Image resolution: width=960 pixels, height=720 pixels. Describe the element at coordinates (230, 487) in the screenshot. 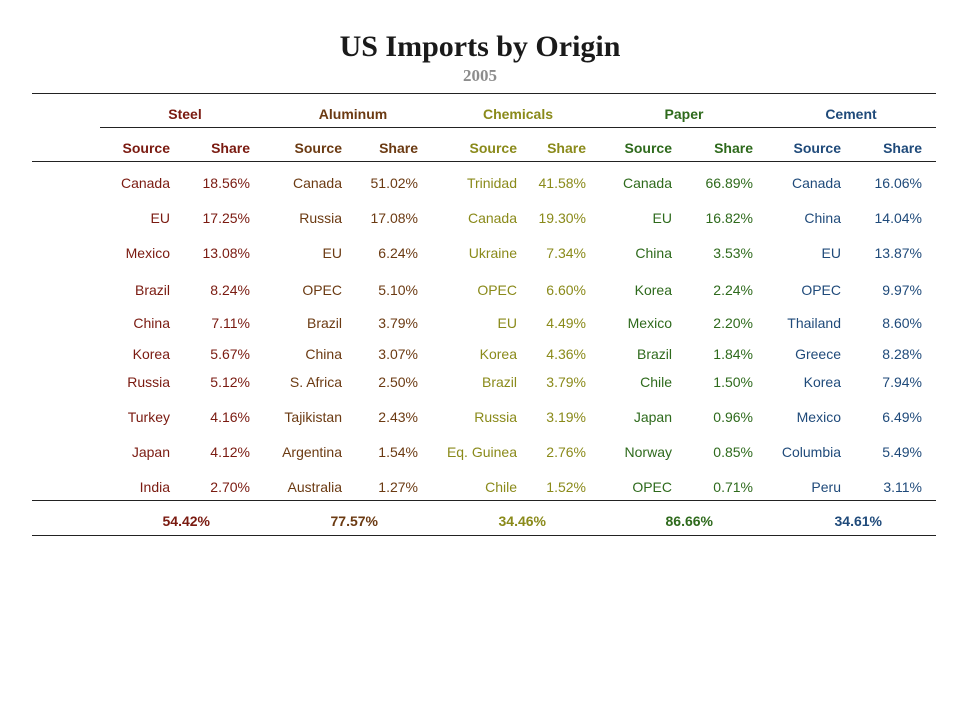

I see `share-cell: 2.70%` at that location.